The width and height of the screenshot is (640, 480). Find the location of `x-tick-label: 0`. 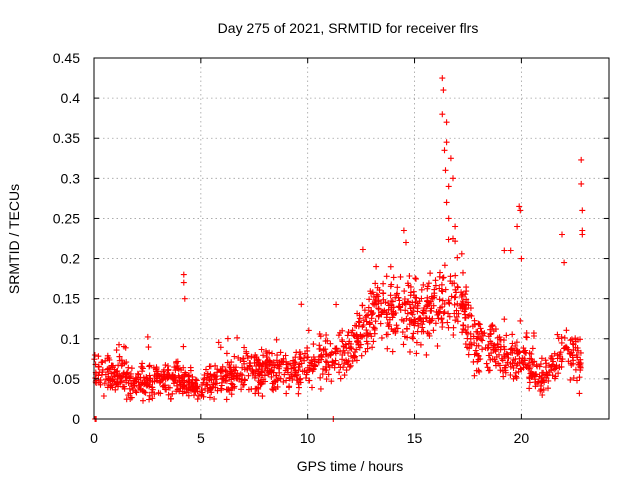

x-tick-label: 0 is located at coordinates (94, 438).